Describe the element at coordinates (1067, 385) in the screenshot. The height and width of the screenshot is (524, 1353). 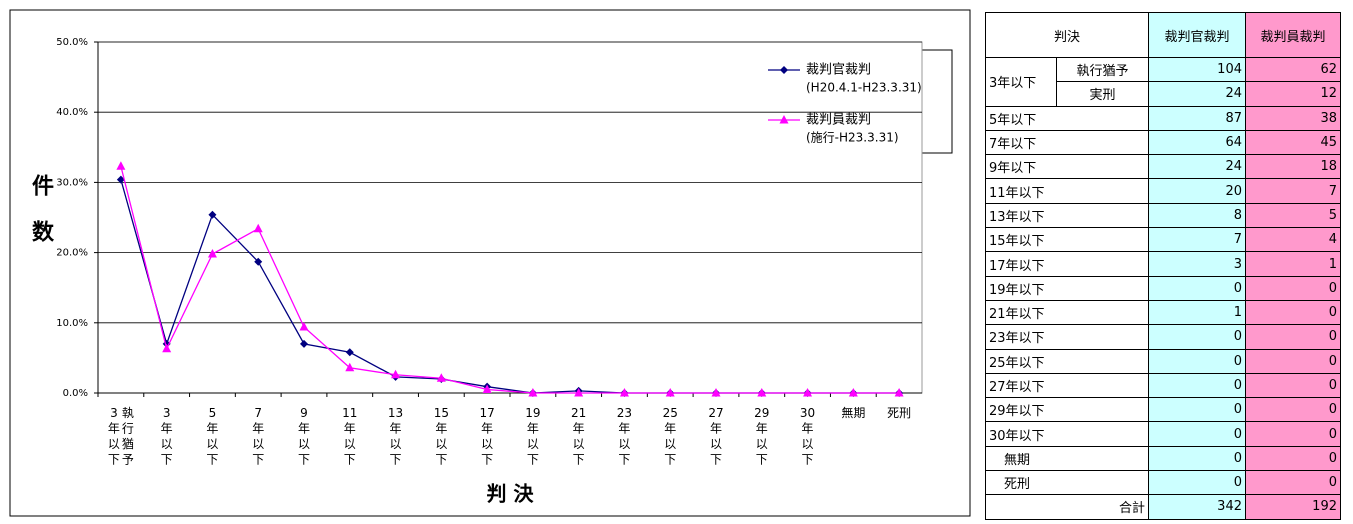
I see `table-cell: 27年以下` at that location.